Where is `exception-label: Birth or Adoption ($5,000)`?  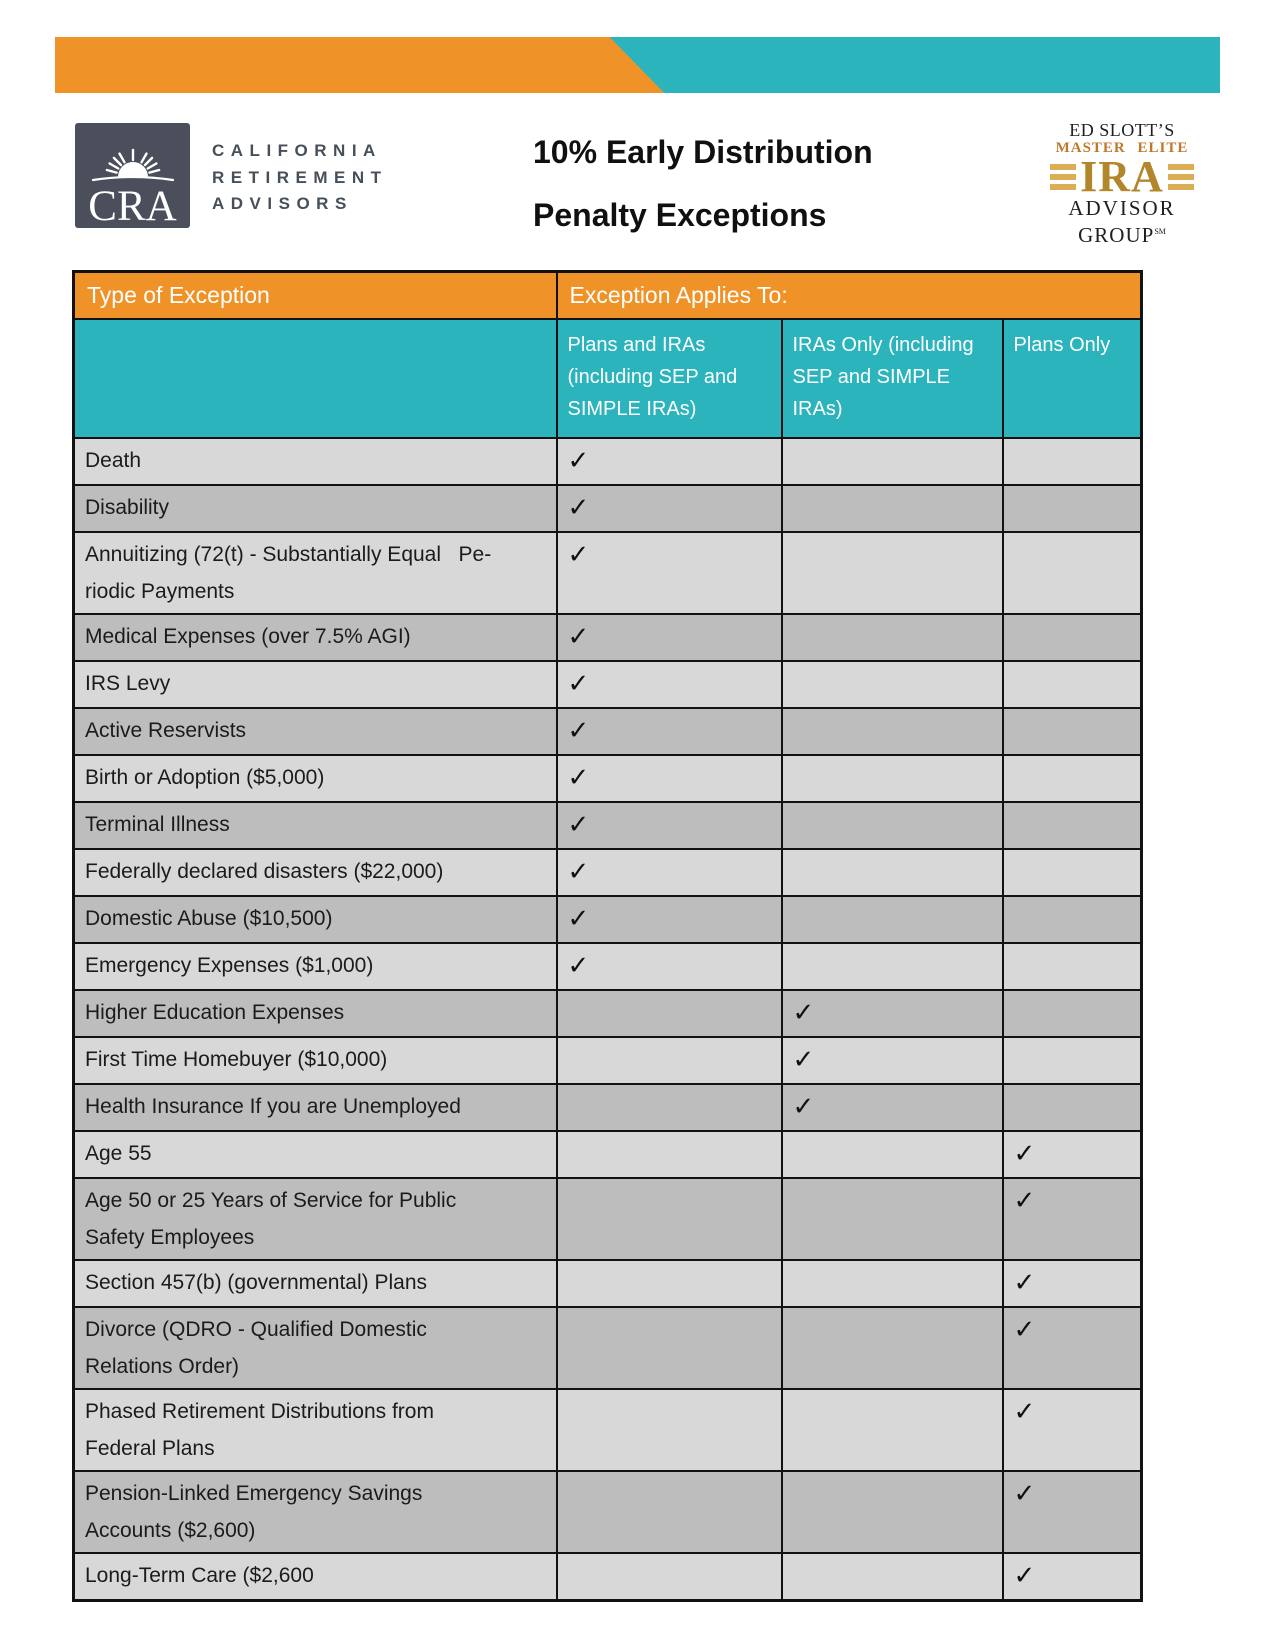
exception-label: Birth or Adoption ($5,000) is located at coordinates (315, 778).